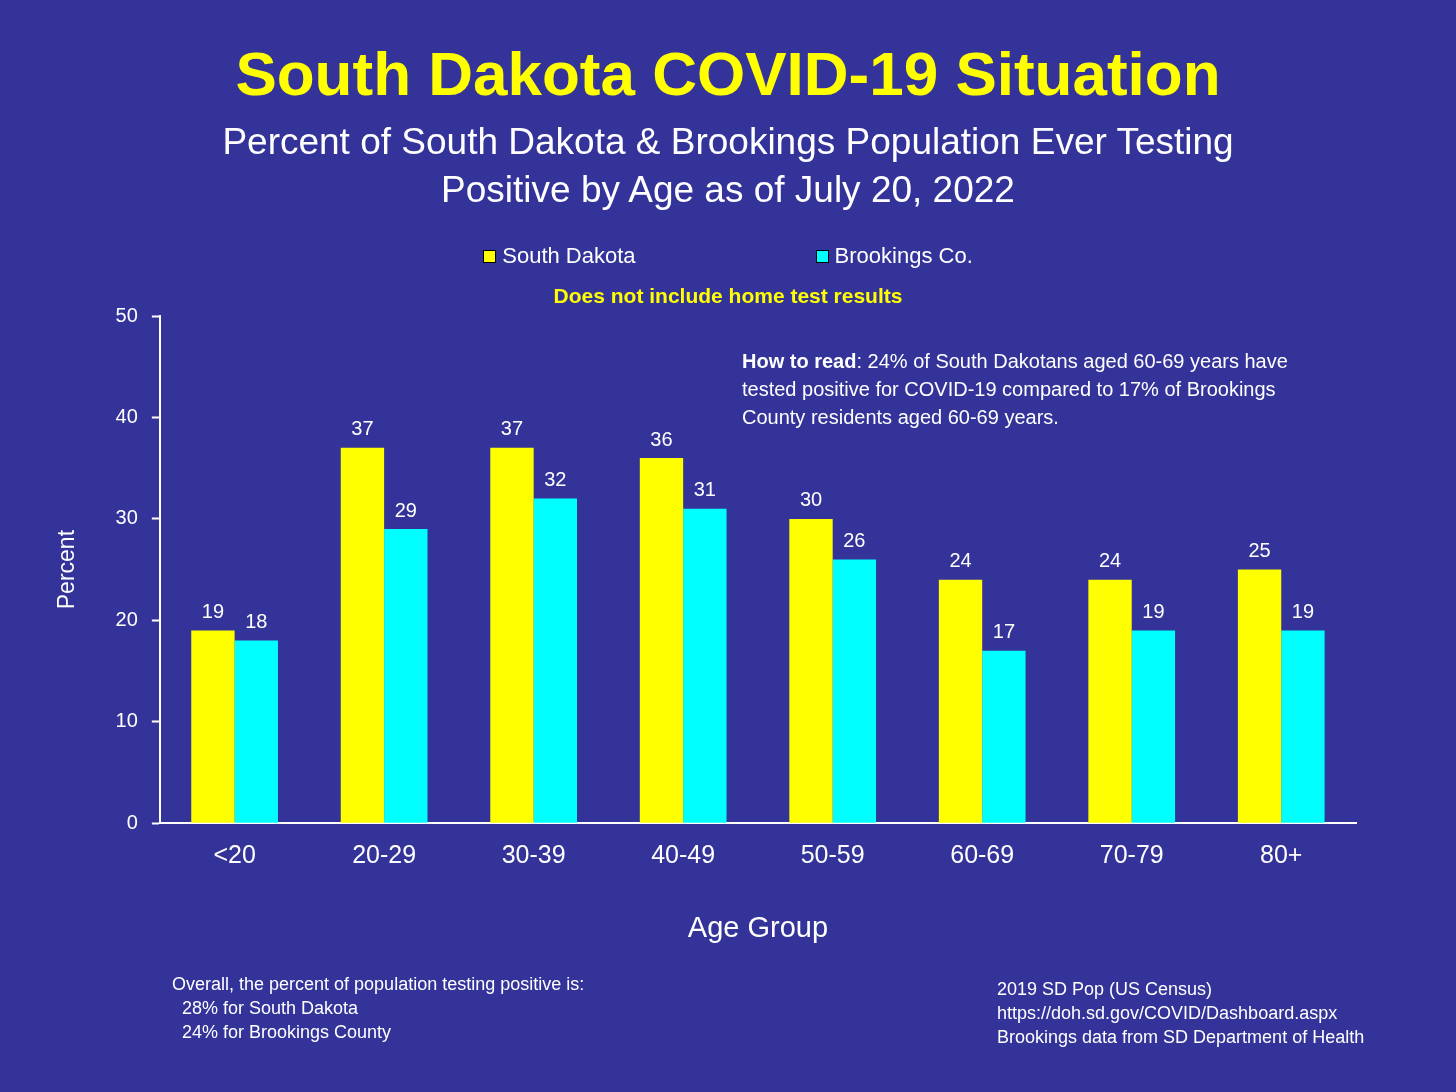  Describe the element at coordinates (661, 438) in the screenshot. I see `data-label: 36` at that location.